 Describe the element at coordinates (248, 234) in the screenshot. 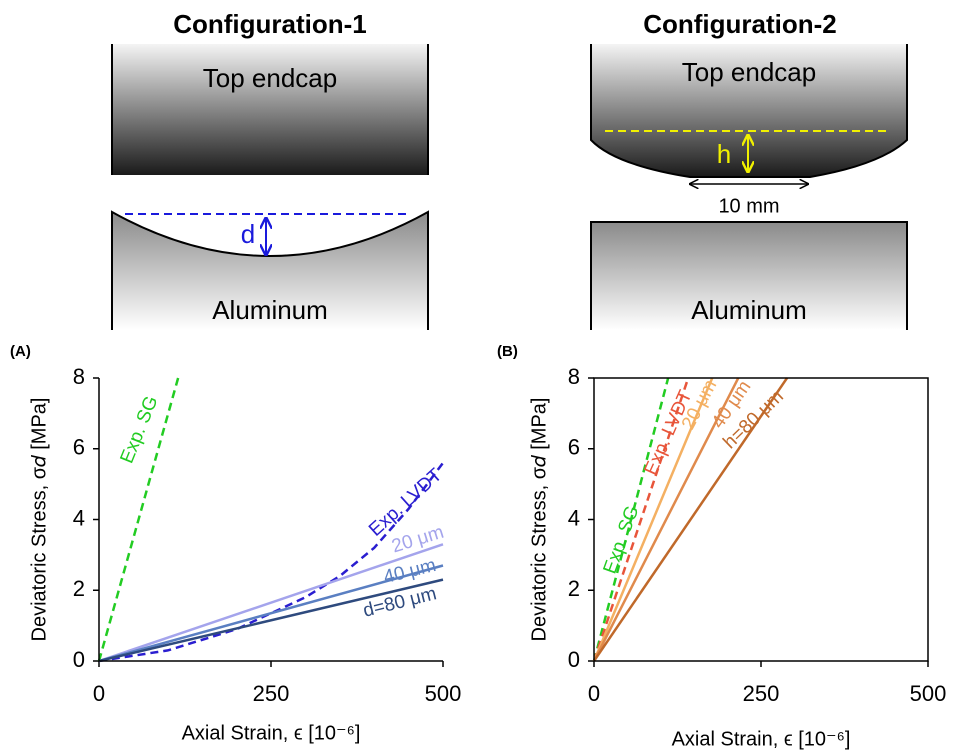

I see `dimension-label: d` at that location.